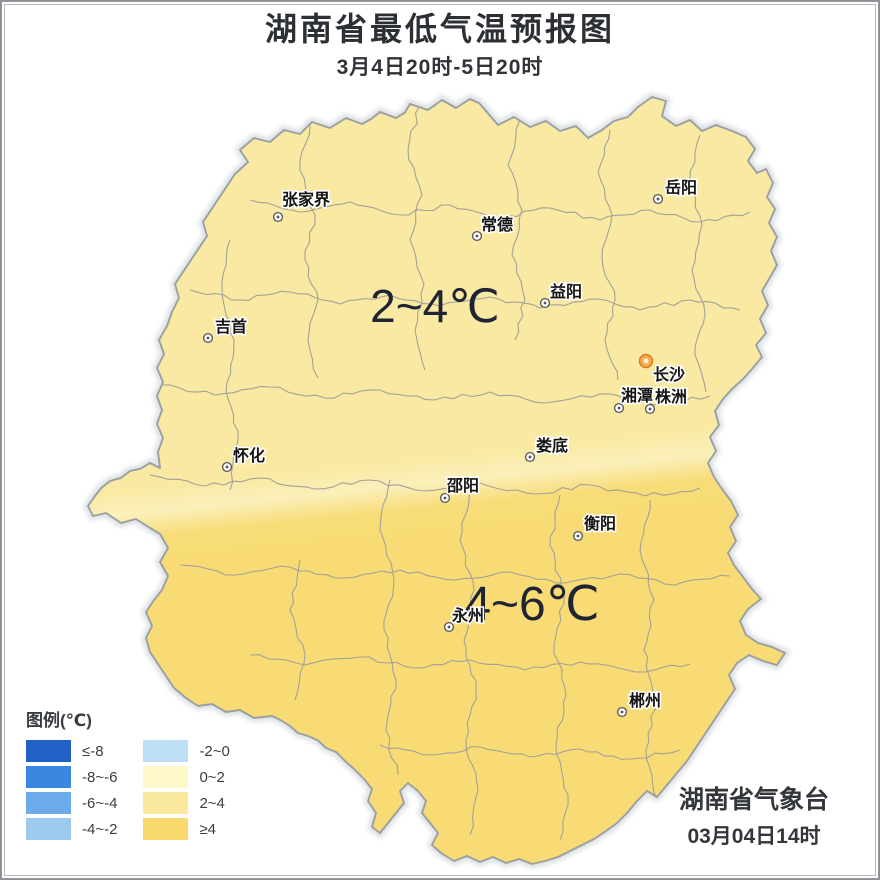  I want to click on city-zhangjiajie: 张家界, so click(302, 206).